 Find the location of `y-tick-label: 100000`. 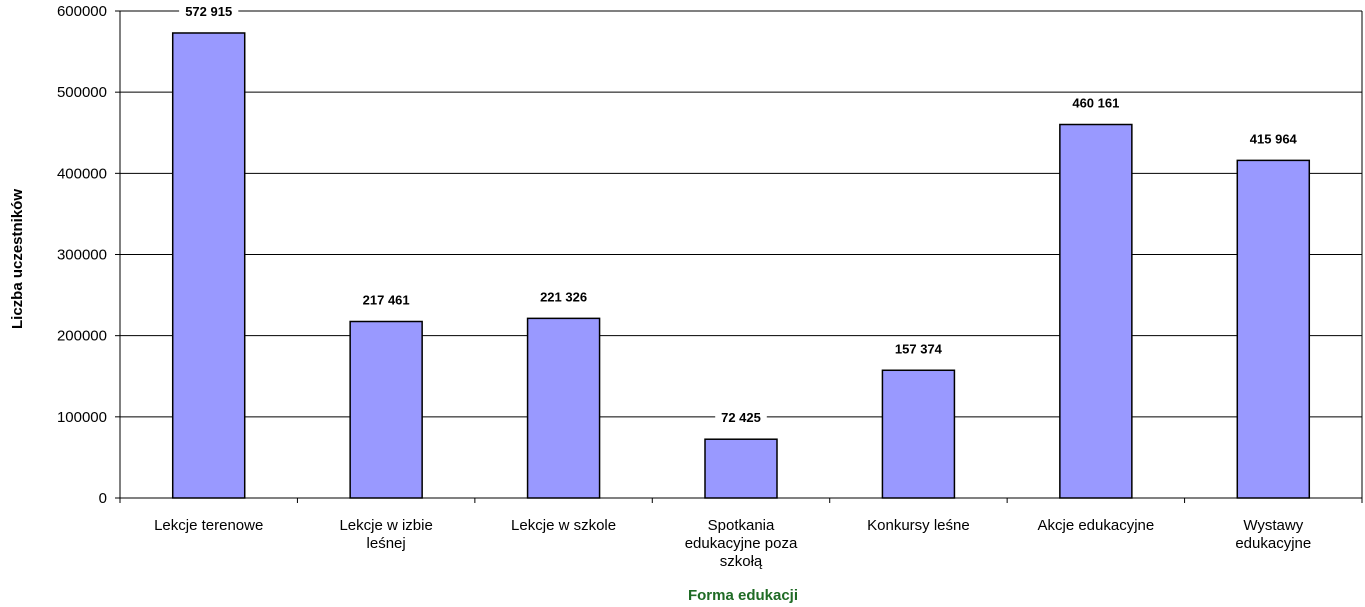

y-tick-label: 100000 is located at coordinates (82, 417).